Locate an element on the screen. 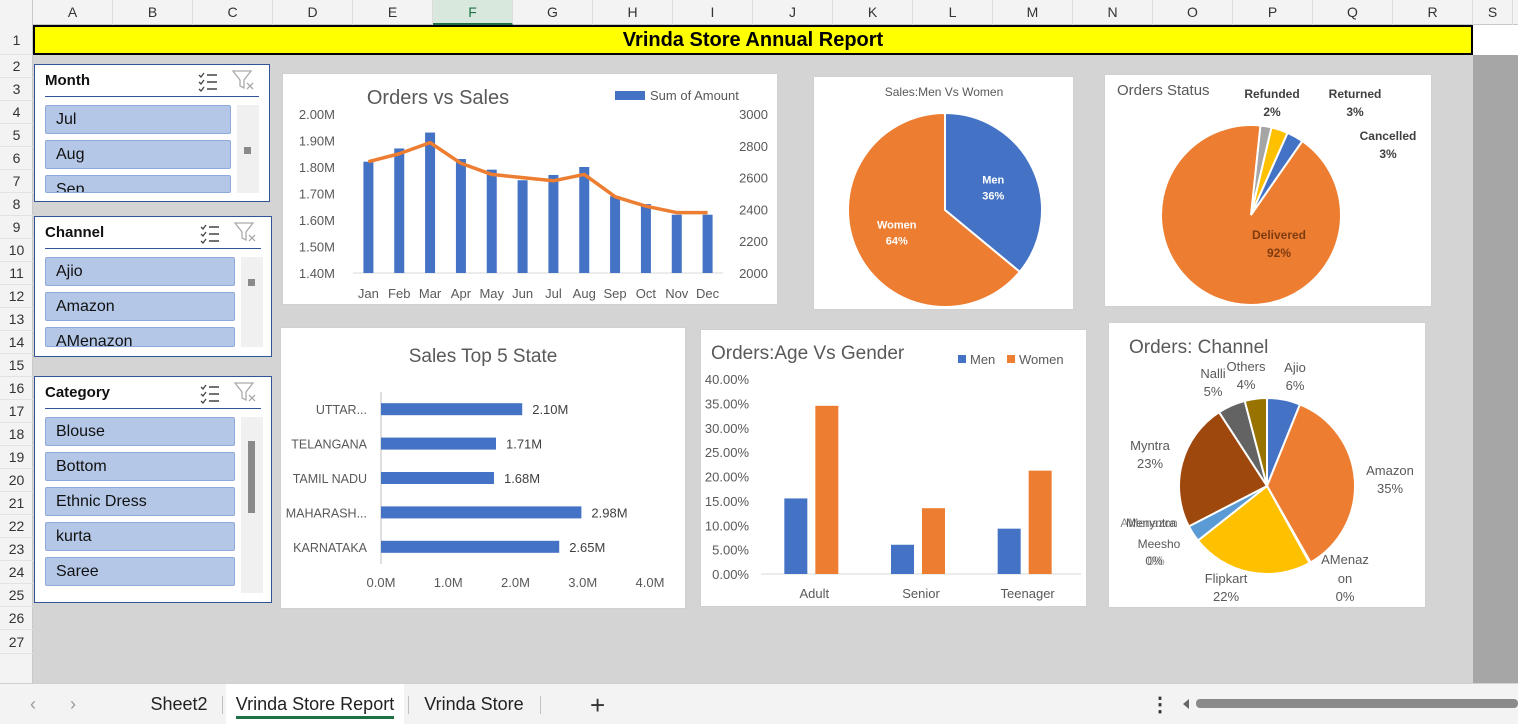 This screenshot has height=724, width=1518. slicer-item: Blouse is located at coordinates (140, 431).